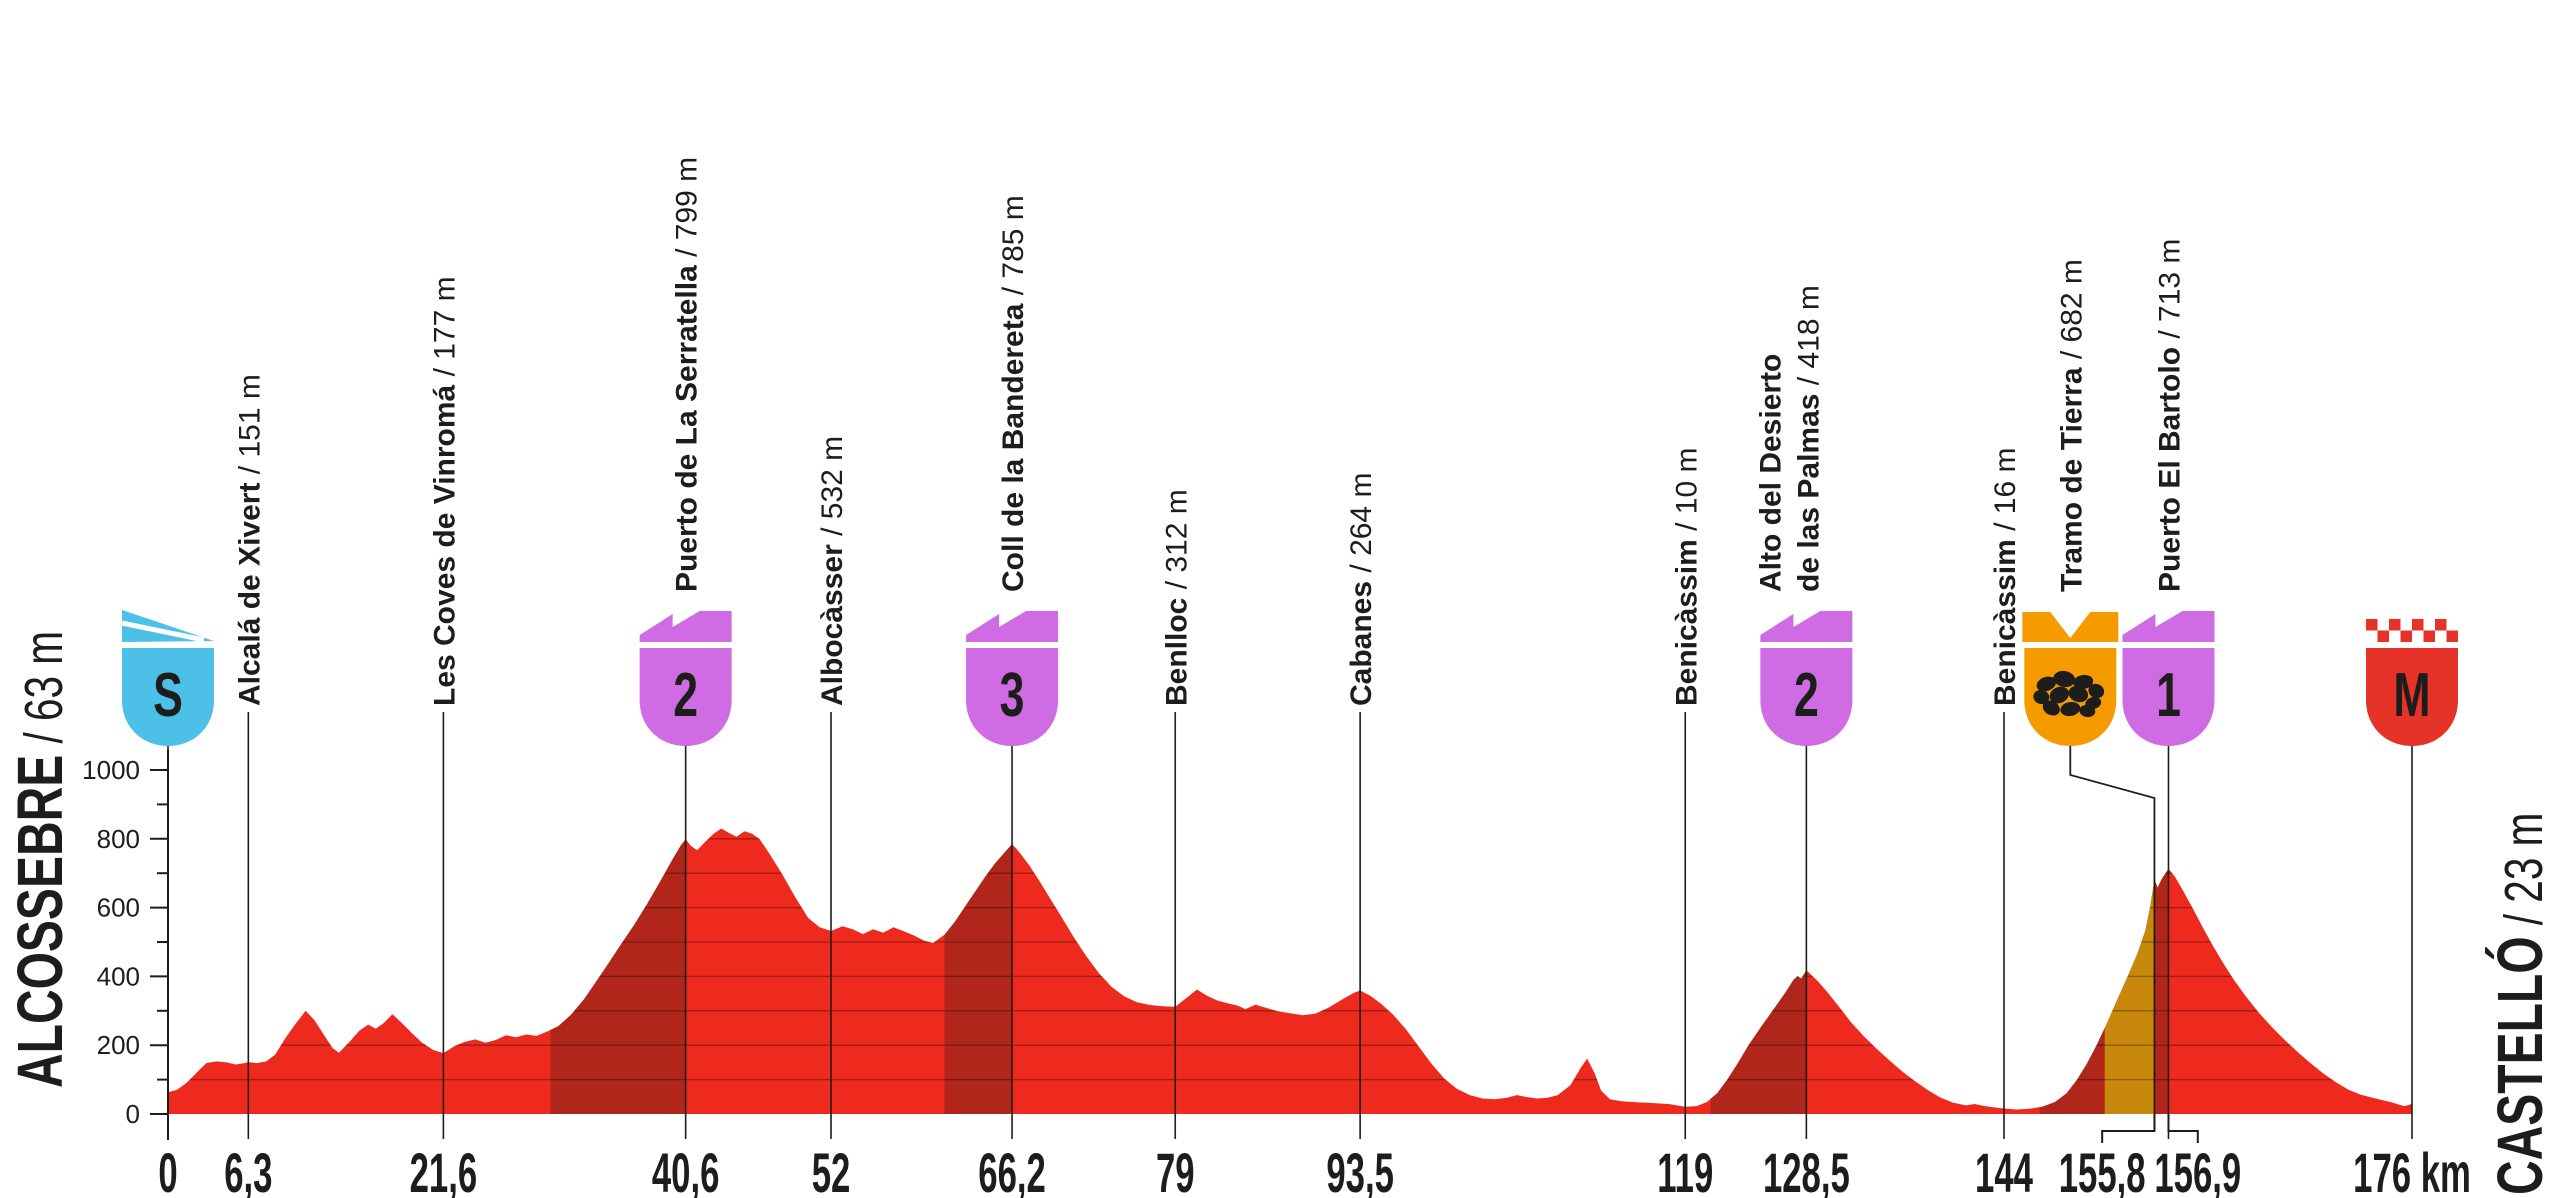 Image resolution: width=2560 pixels, height=1198 pixels. I want to click on waypoint-label: Alto del Desierto, so click(1770, 473).